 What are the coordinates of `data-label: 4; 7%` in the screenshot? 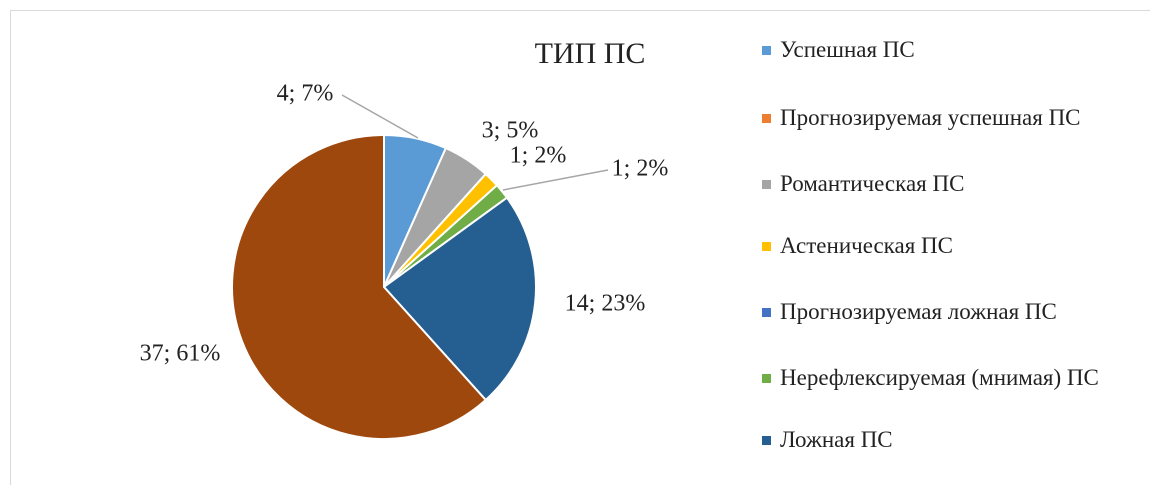 It's located at (305, 94).